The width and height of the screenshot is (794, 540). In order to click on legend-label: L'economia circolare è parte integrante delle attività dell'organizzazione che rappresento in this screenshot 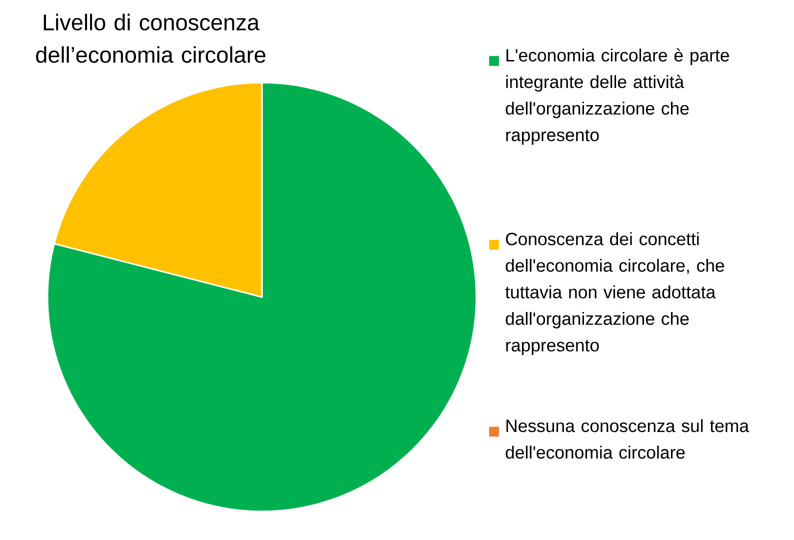, I will do `click(618, 96)`.